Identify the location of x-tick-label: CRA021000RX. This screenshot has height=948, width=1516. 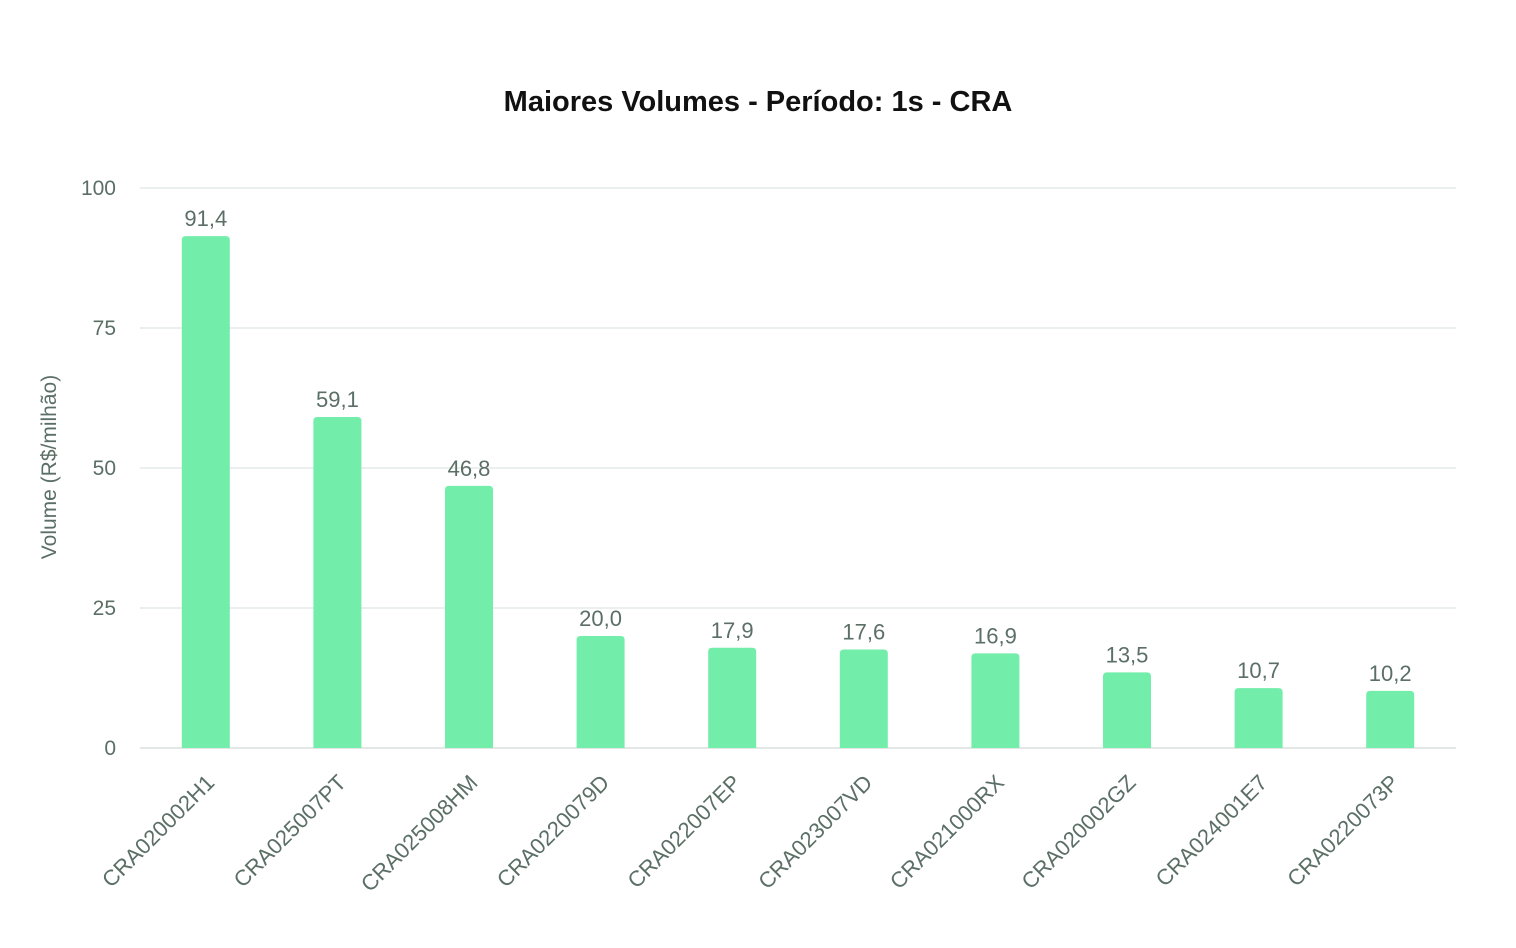
(947, 832).